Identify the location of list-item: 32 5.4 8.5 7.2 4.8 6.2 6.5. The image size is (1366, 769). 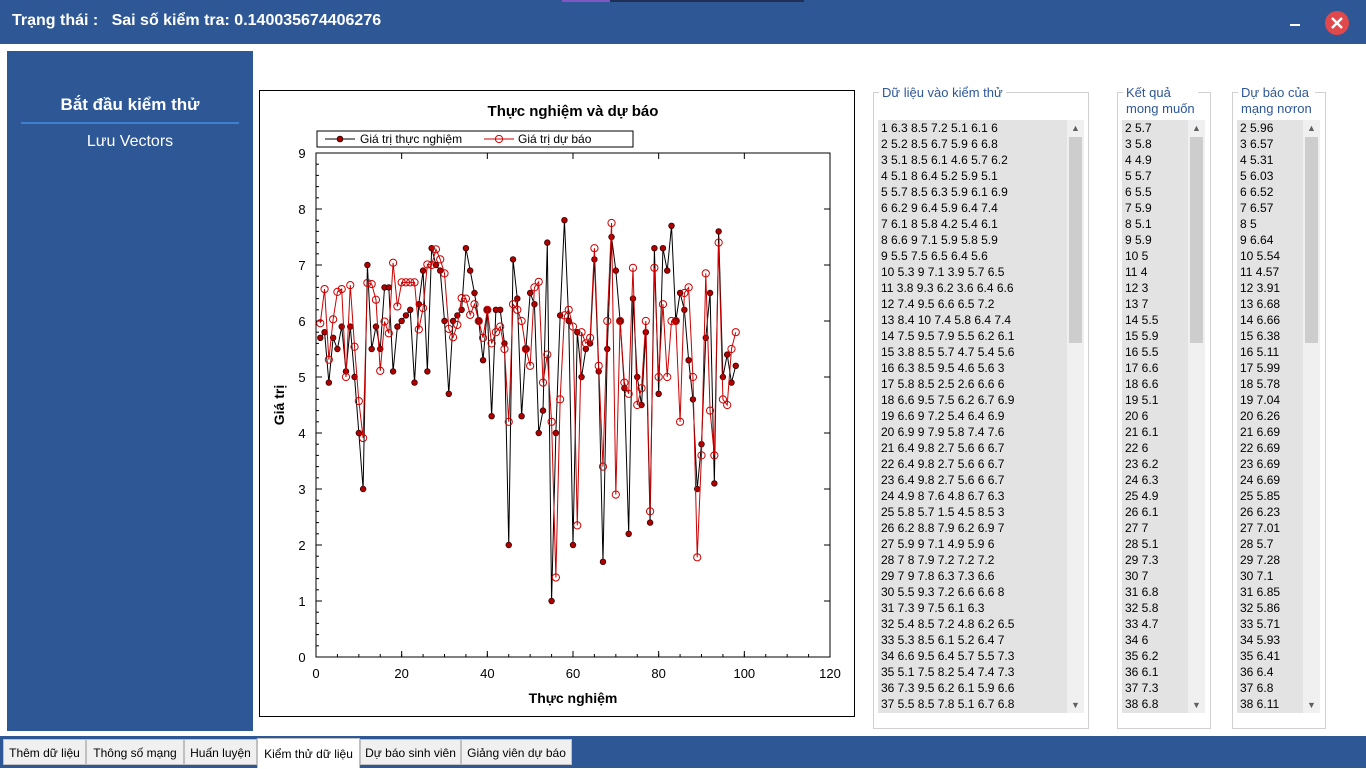
(948, 624).